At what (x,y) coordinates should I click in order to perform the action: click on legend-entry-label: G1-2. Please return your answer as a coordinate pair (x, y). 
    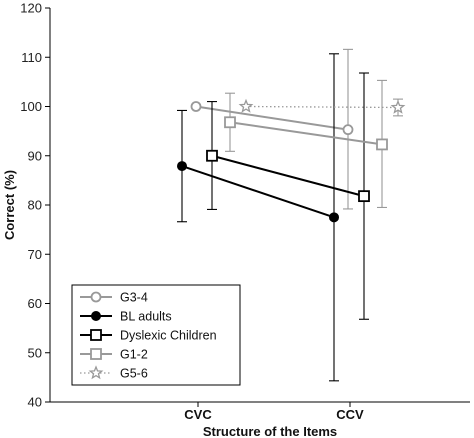
    Looking at the image, I should click on (134, 355).